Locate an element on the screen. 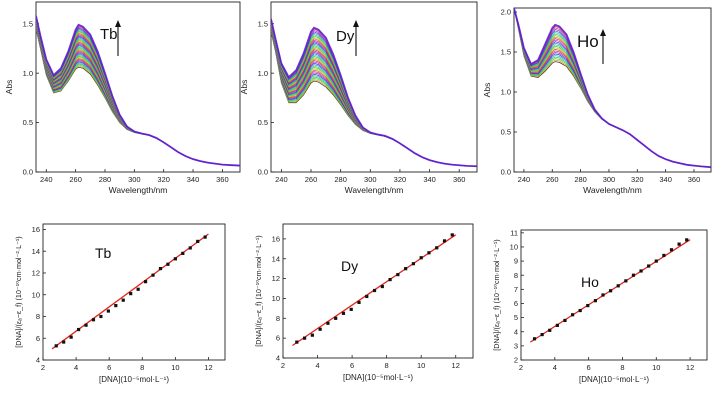  y-tick-label: 11 is located at coordinates (514, 232).